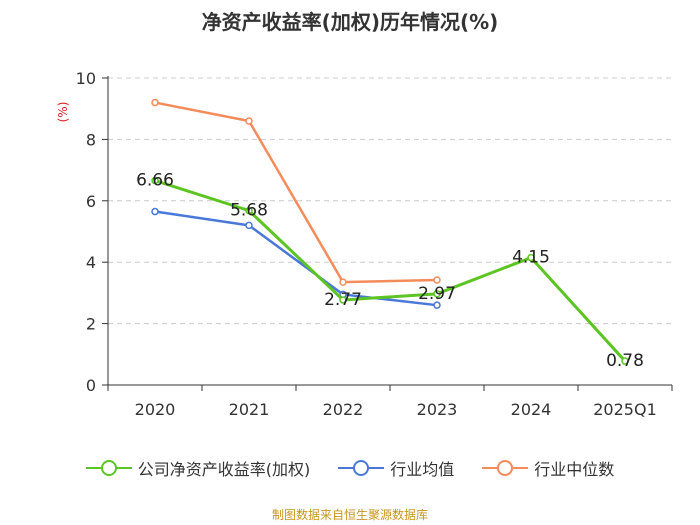 The height and width of the screenshot is (525, 700). Describe the element at coordinates (349, 515) in the screenshot. I see `data-source-note: 制图数据来自恒生聚源数据库` at that location.